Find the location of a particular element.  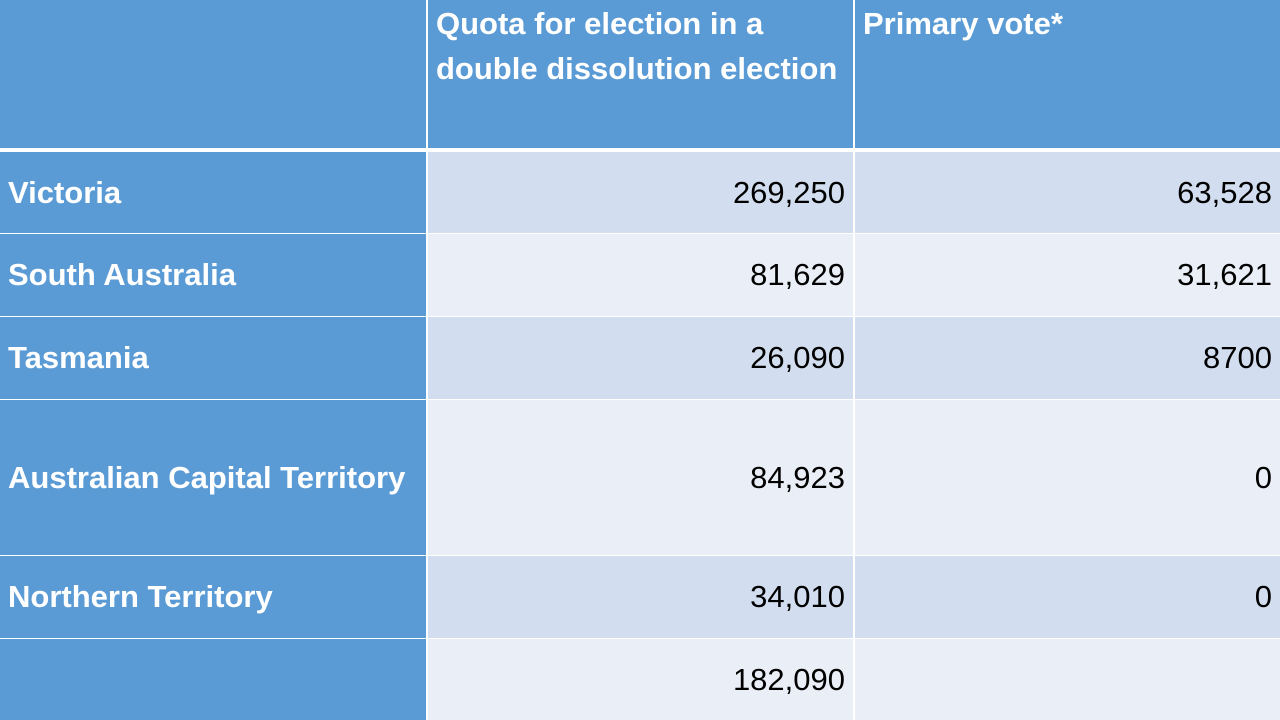

table-row: Tasmania 26,090 8700 is located at coordinates (640, 358).